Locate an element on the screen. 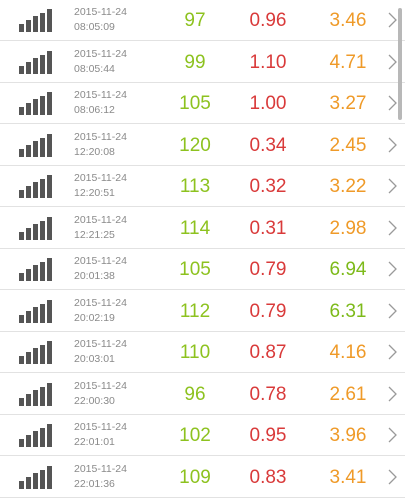  timestamp: 2015-11-24 08:06:12 is located at coordinates (100, 103).